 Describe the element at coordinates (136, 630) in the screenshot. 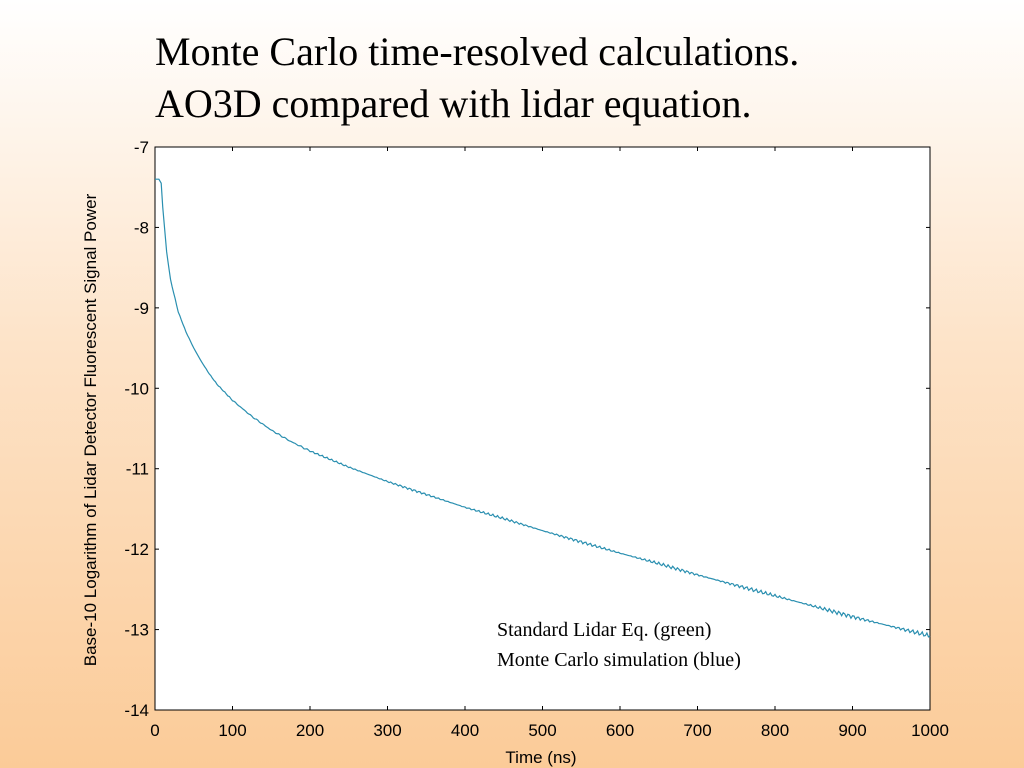

I see `y-tick-label: -13` at that location.